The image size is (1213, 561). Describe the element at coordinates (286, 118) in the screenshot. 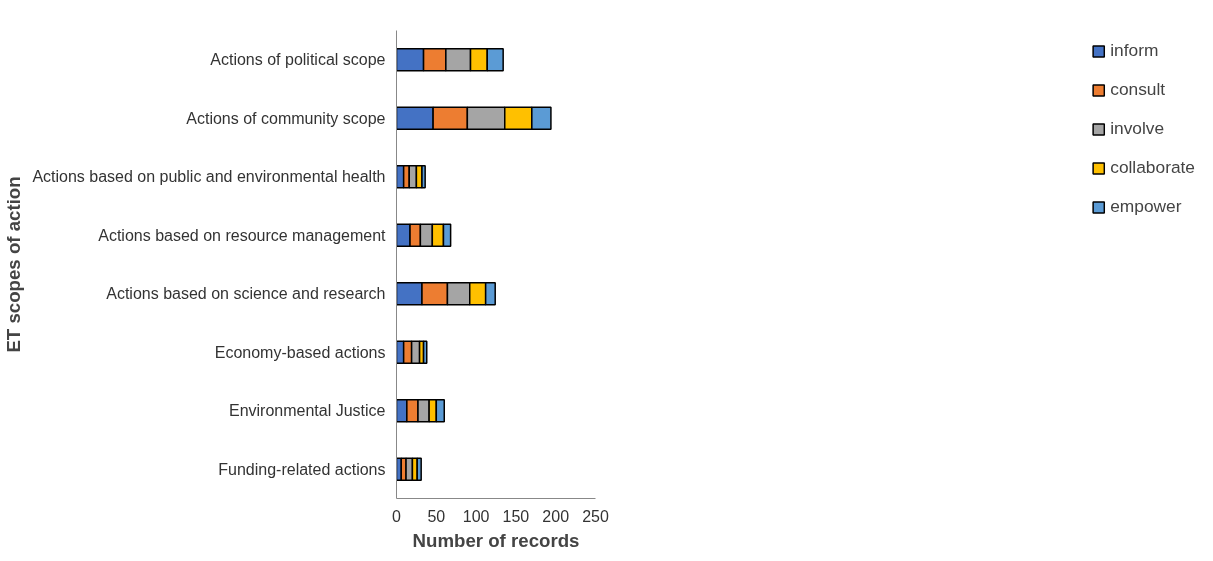

I see `y-tick-label: Actions of community scope` at that location.